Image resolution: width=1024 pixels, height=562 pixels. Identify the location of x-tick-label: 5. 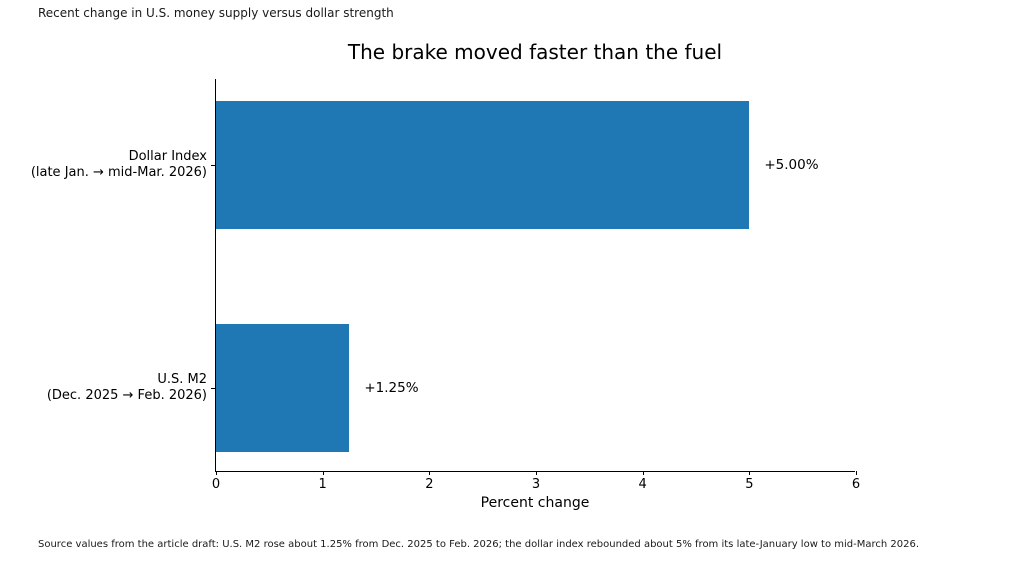
(749, 484).